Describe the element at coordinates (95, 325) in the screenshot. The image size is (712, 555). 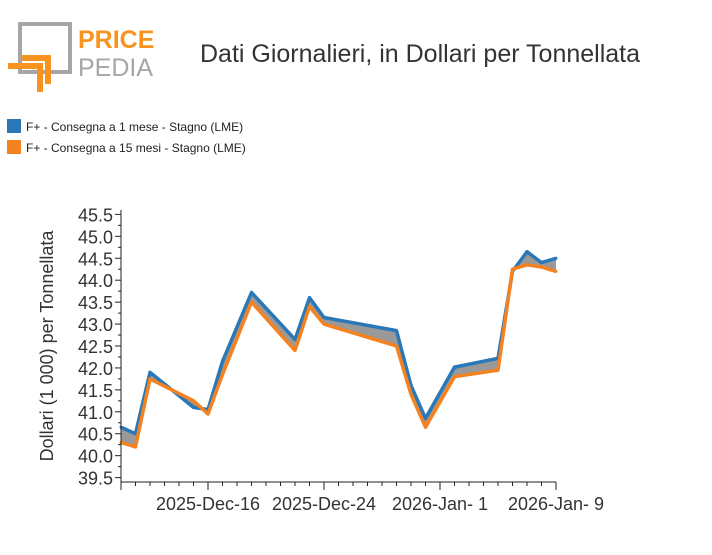
I see `y-tick-label: 43.0` at that location.